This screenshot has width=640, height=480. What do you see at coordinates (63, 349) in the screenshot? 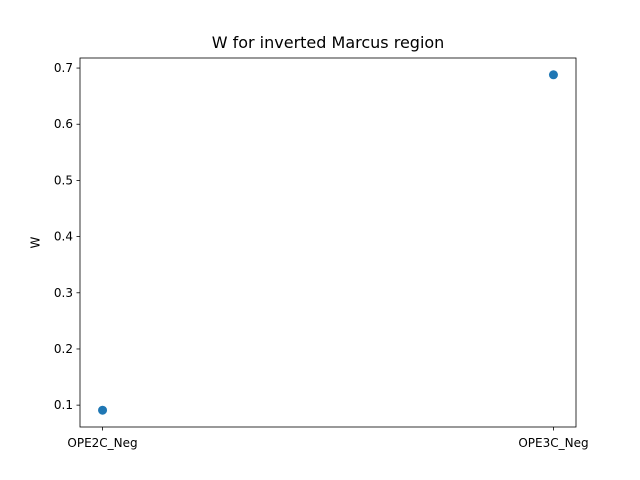
I see `y-tick-label: 0.2` at bounding box center [63, 349].